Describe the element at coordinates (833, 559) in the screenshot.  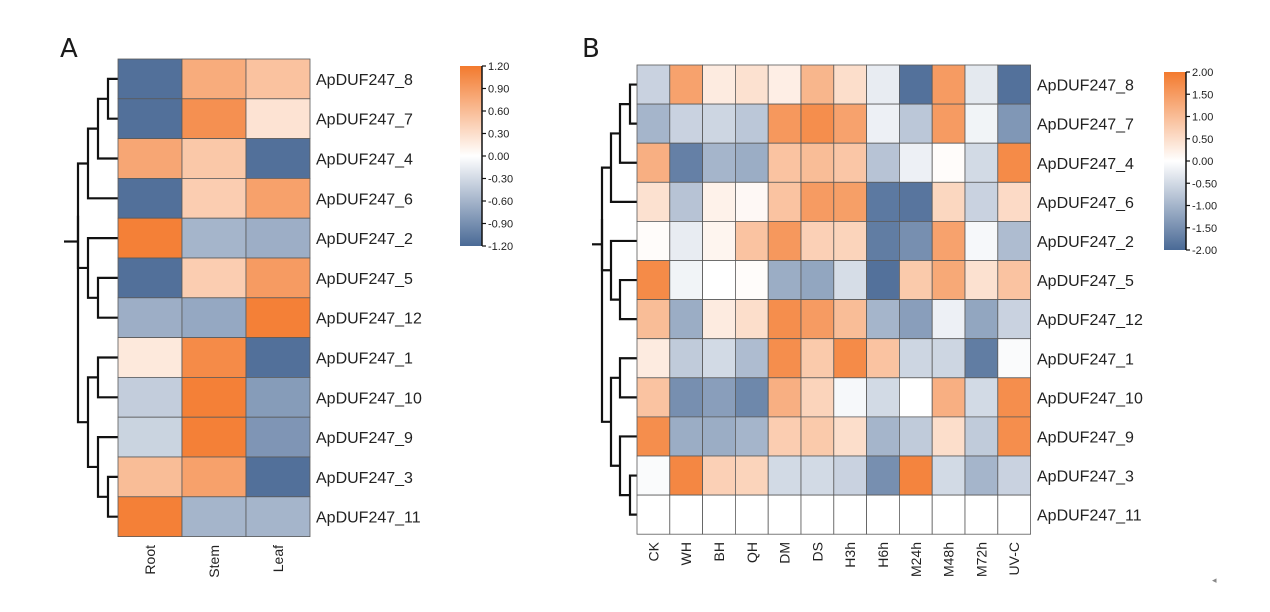
I see `panel-b-column-labels: CK WH BH QH DM DS H3h H6h M24h M48h M72h UV-C` at that location.